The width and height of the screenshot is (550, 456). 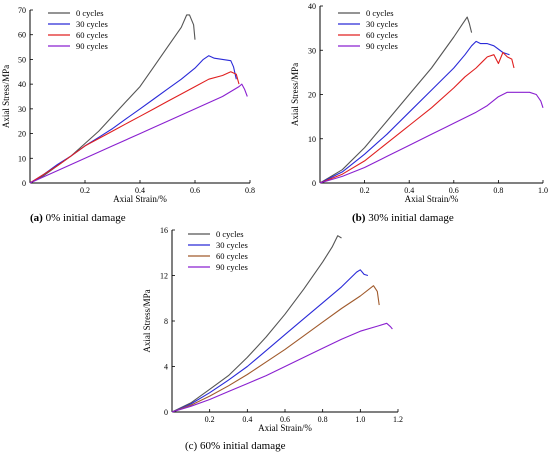 What do you see at coordinates (409, 218) in the screenshot?
I see `caption-text: 30% initial damage` at bounding box center [409, 218].